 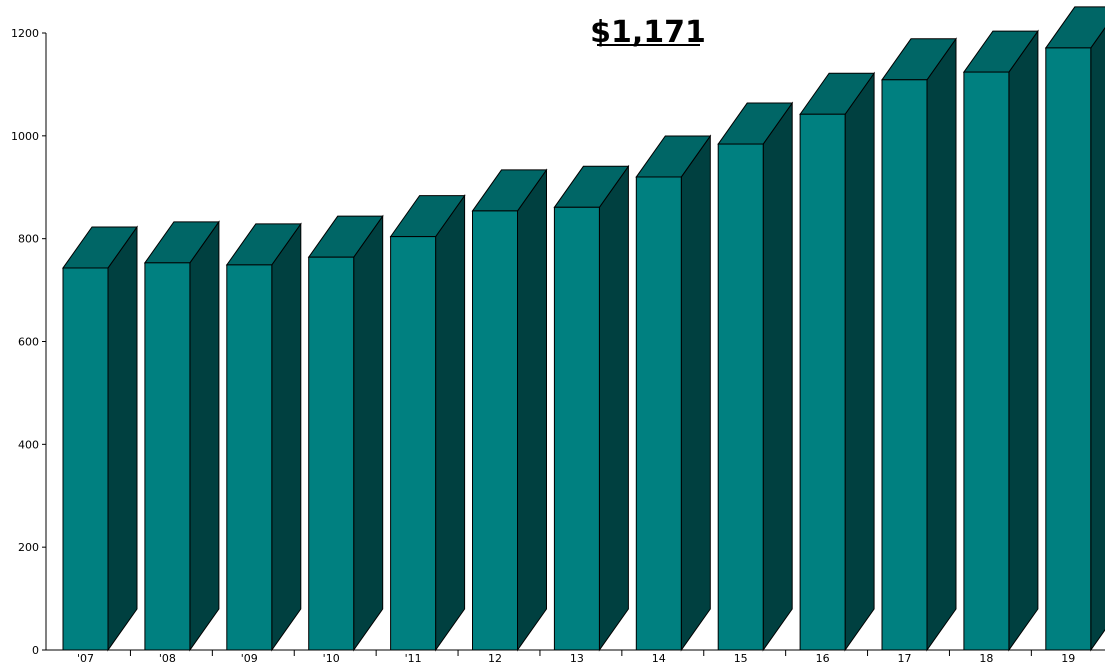 I want to click on x-tick-label: 13, so click(x=577, y=658).